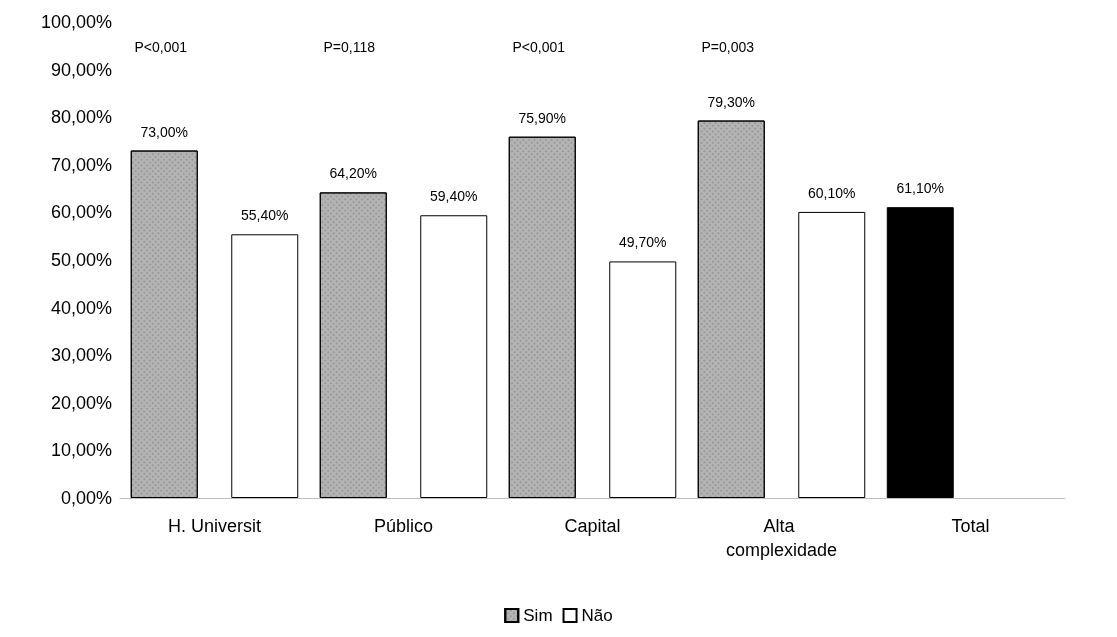  What do you see at coordinates (81, 212) in the screenshot?
I see `y-tick-label: 60,00%` at bounding box center [81, 212].